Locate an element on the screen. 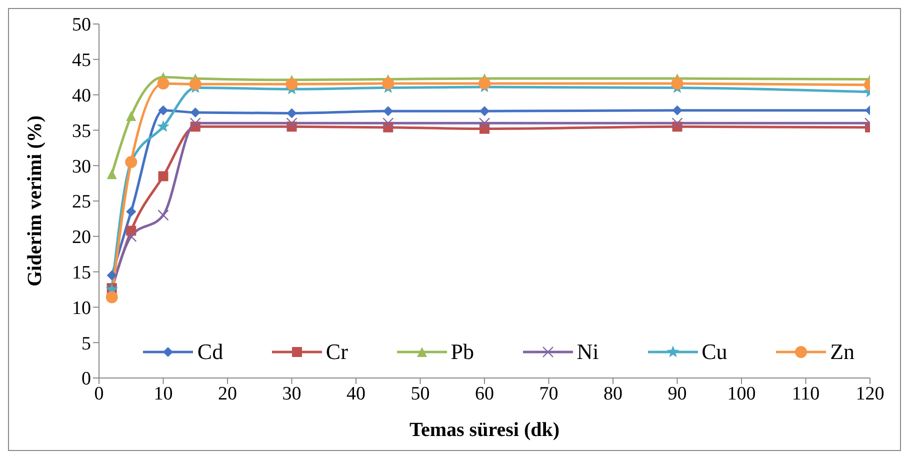 The image size is (909, 459). x-axis-title: Temas süresi (dk) is located at coordinates (484, 430).